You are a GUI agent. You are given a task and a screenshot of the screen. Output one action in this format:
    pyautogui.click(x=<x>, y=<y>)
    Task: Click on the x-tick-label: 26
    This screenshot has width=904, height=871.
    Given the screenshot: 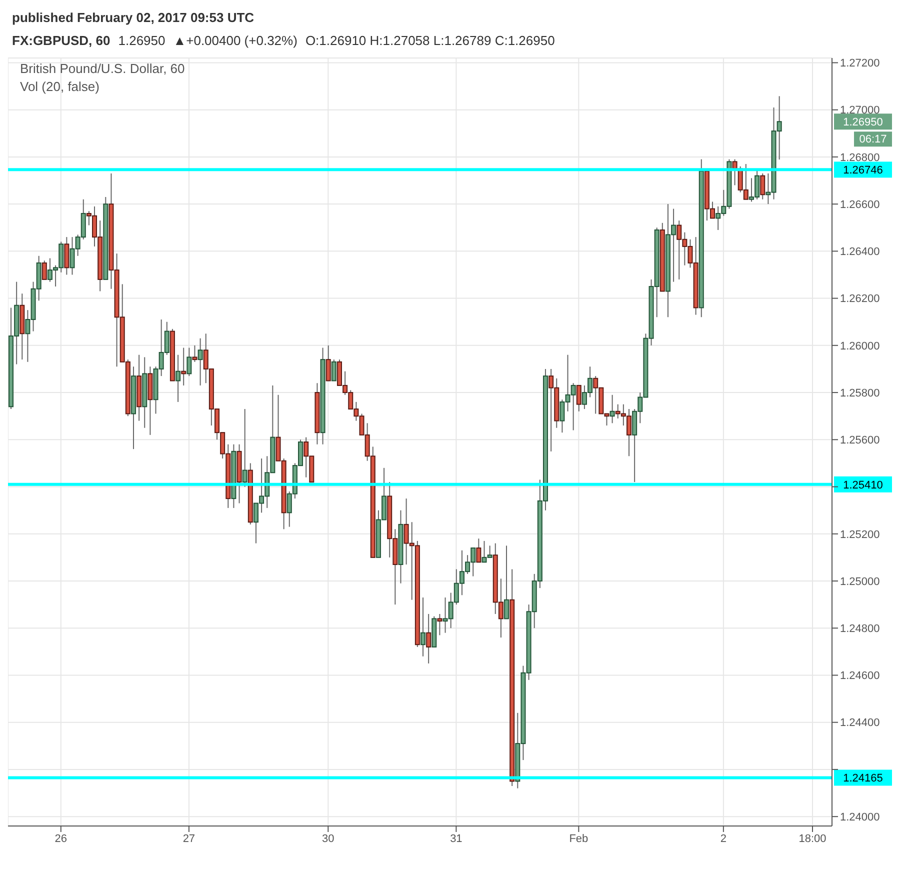 What is the action you would take?
    pyautogui.click(x=61, y=838)
    